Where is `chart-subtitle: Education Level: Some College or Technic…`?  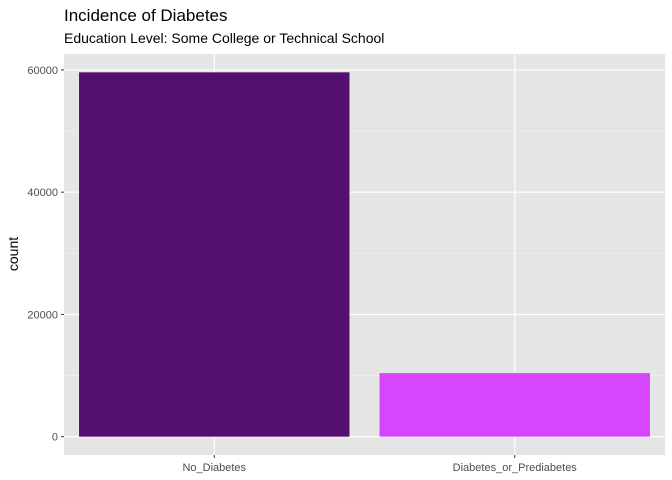 chart-subtitle: Education Level: Some College or Technic… is located at coordinates (224, 38).